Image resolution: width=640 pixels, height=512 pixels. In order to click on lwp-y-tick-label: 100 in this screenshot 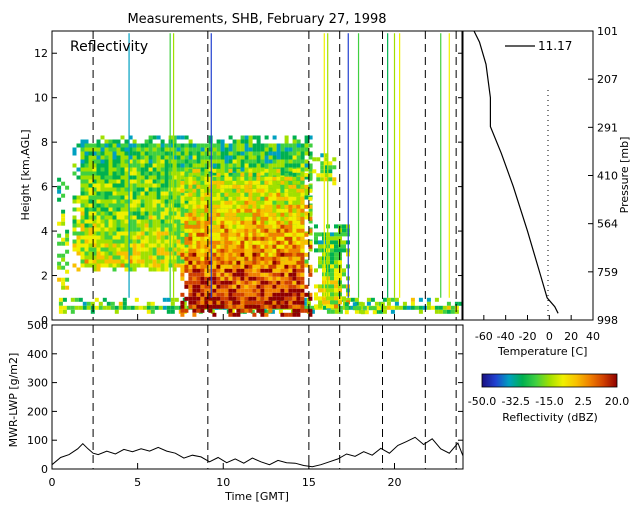, I will do `click(37, 440)`.